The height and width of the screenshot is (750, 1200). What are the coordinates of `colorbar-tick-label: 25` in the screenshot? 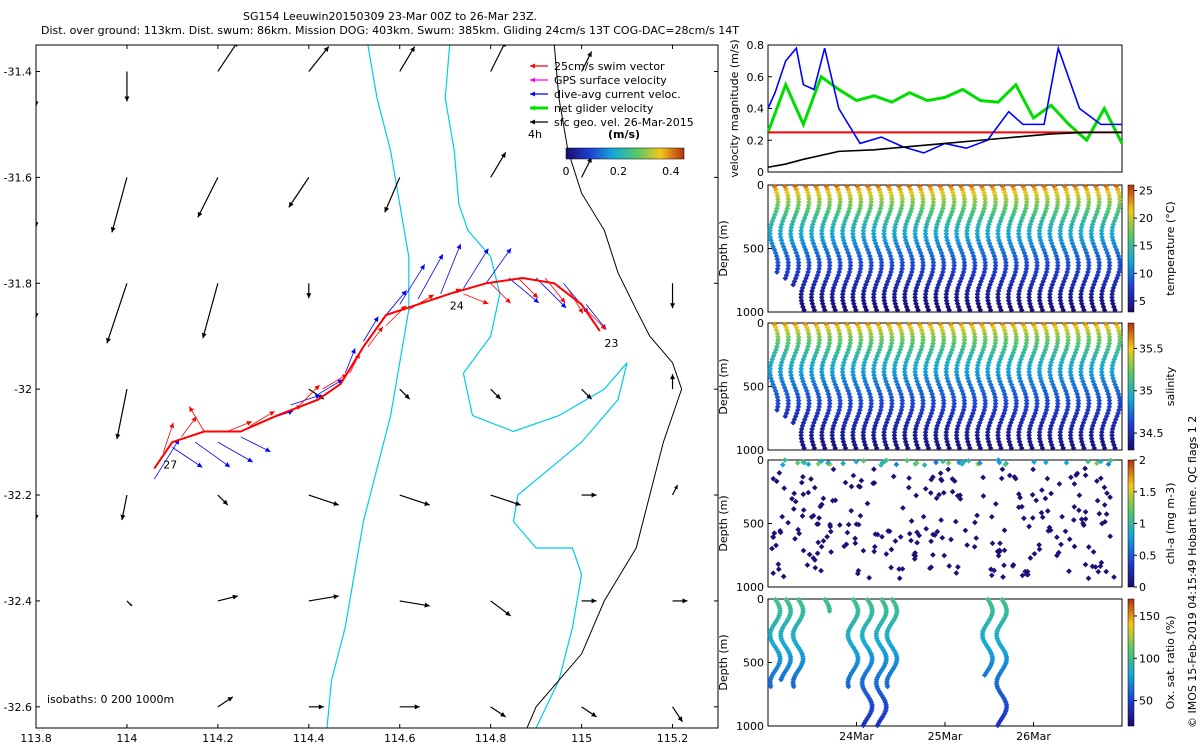 It's located at (1146, 191).